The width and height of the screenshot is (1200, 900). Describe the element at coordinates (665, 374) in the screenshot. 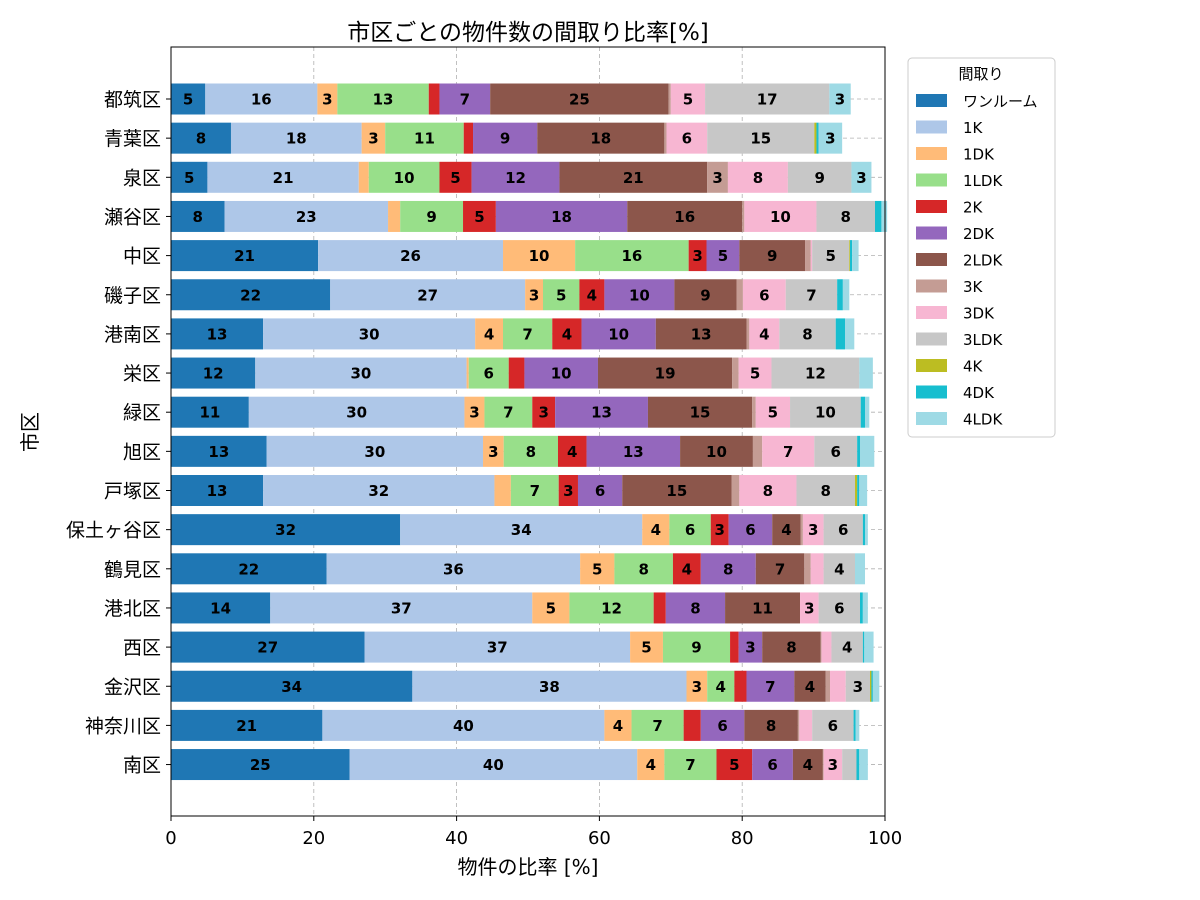

I see `bar-segment-label: 19` at that location.